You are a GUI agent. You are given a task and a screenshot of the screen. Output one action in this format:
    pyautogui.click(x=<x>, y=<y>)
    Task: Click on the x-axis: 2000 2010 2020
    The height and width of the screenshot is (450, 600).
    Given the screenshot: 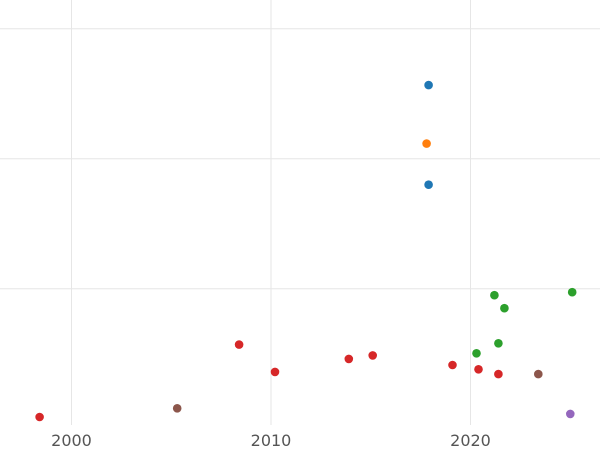 What is the action you would take?
    pyautogui.click(x=271, y=440)
    